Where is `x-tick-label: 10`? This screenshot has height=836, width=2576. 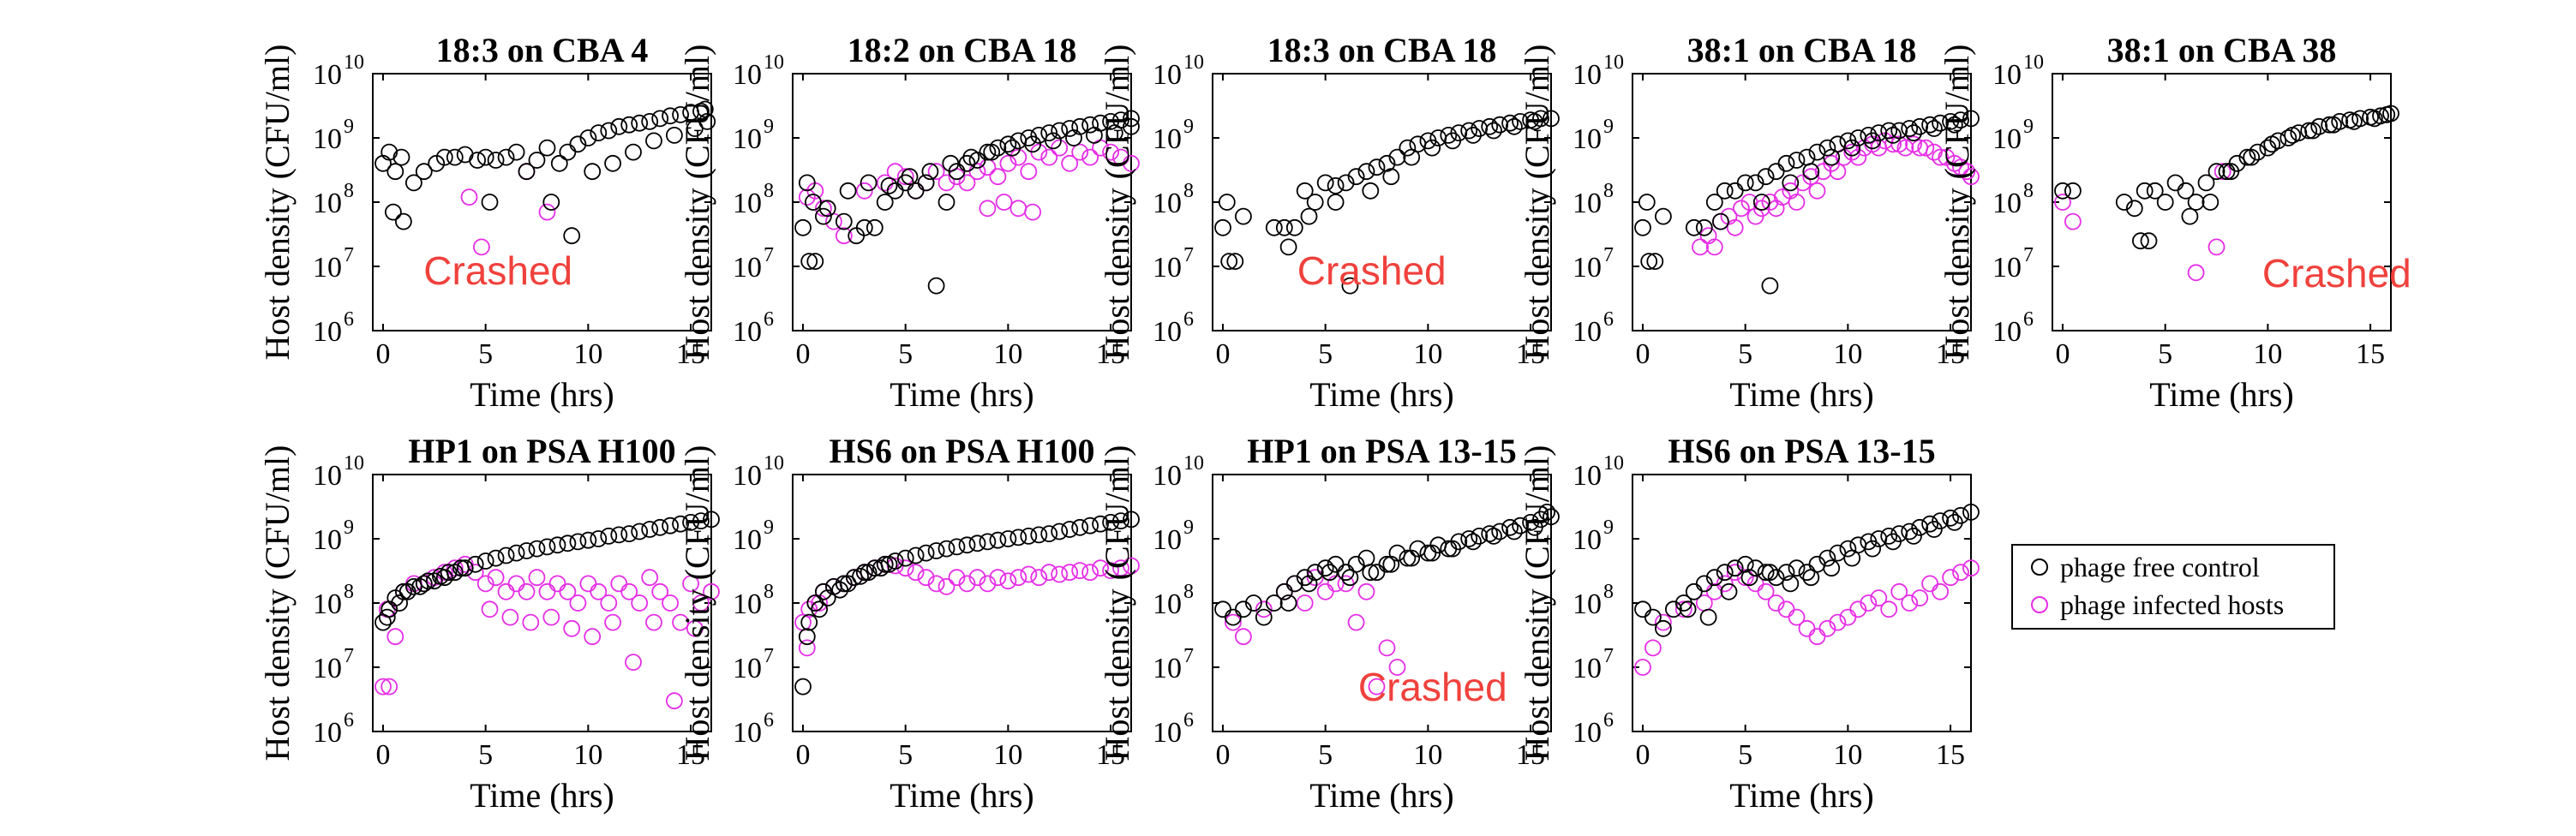 x-tick-label: 10 is located at coordinates (587, 755).